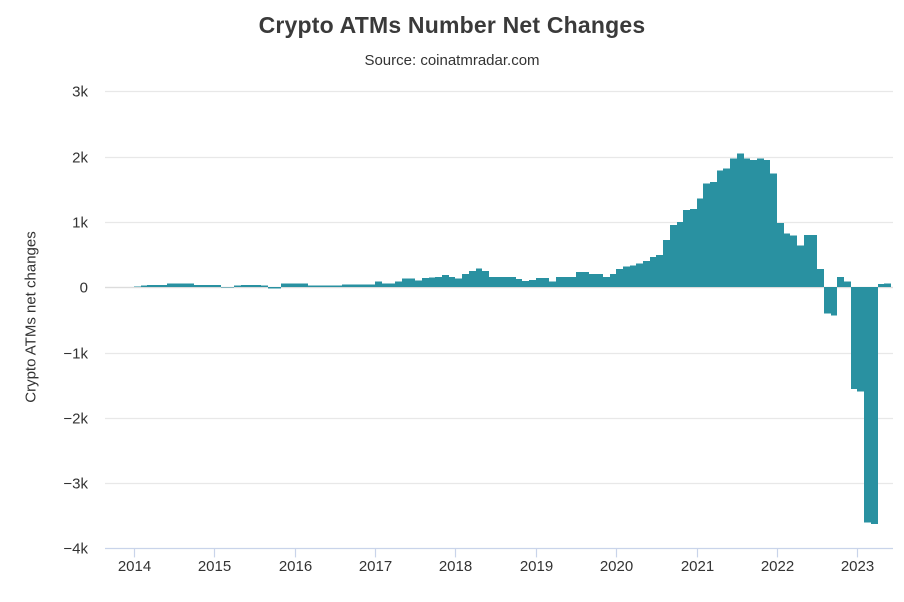 The image size is (904, 602). I want to click on x-tick-label: 2017, so click(375, 566).